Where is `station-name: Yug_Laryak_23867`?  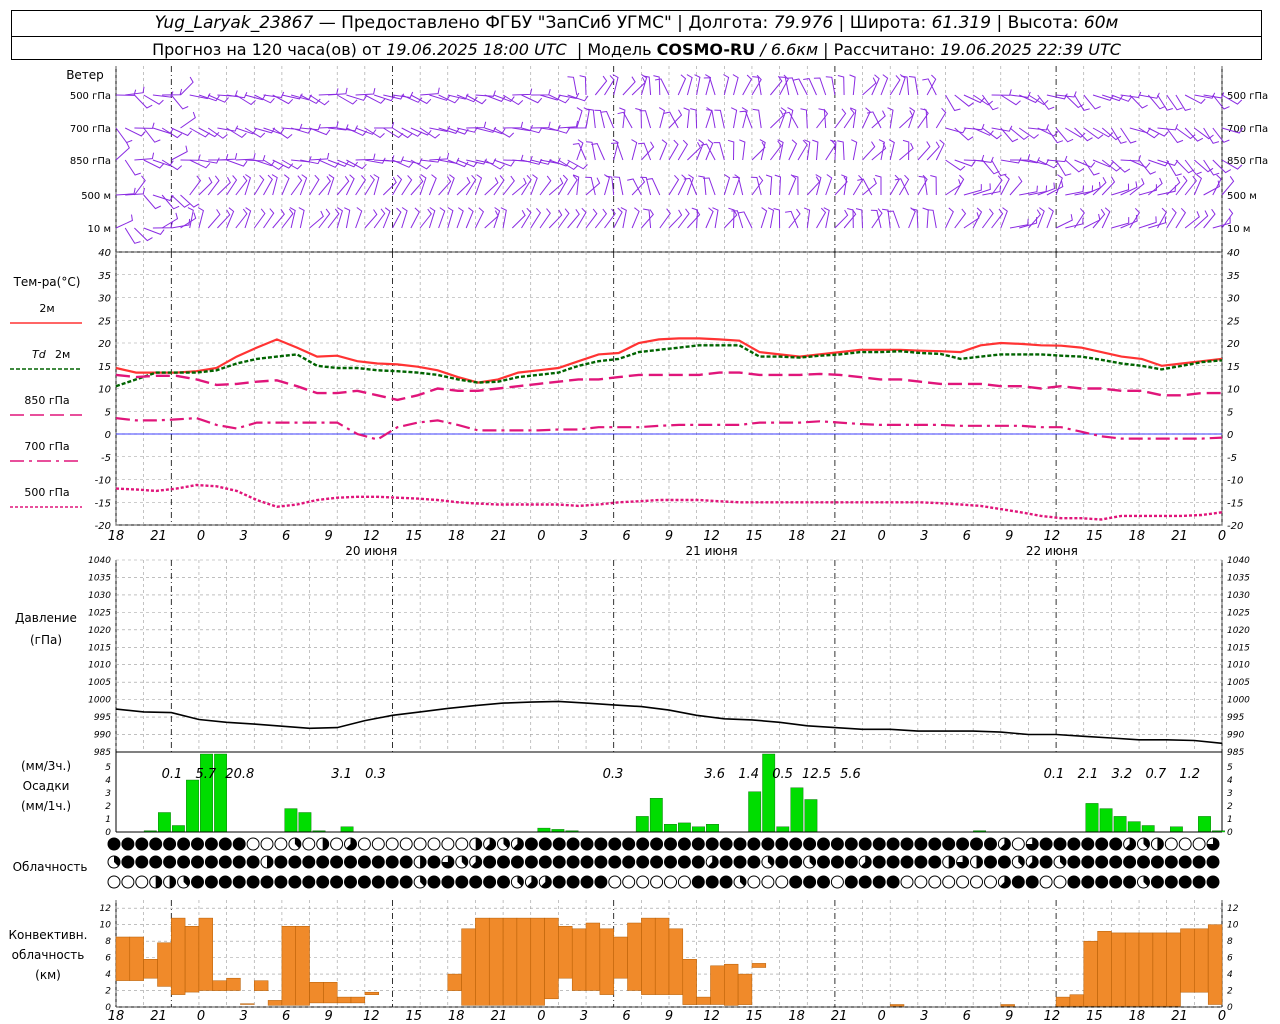 station-name: Yug_Laryak_23867 is located at coordinates (234, 23).